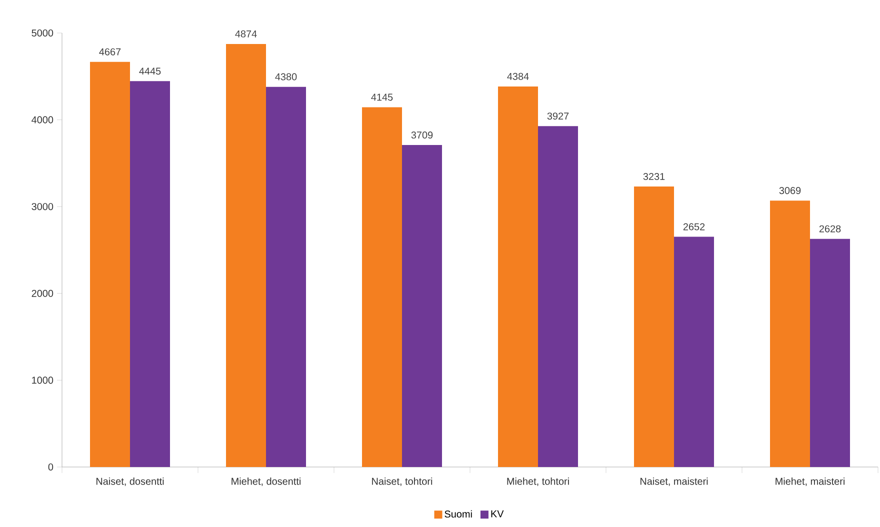 The image size is (880, 527). I want to click on y-tick-label: 0, so click(51, 467).